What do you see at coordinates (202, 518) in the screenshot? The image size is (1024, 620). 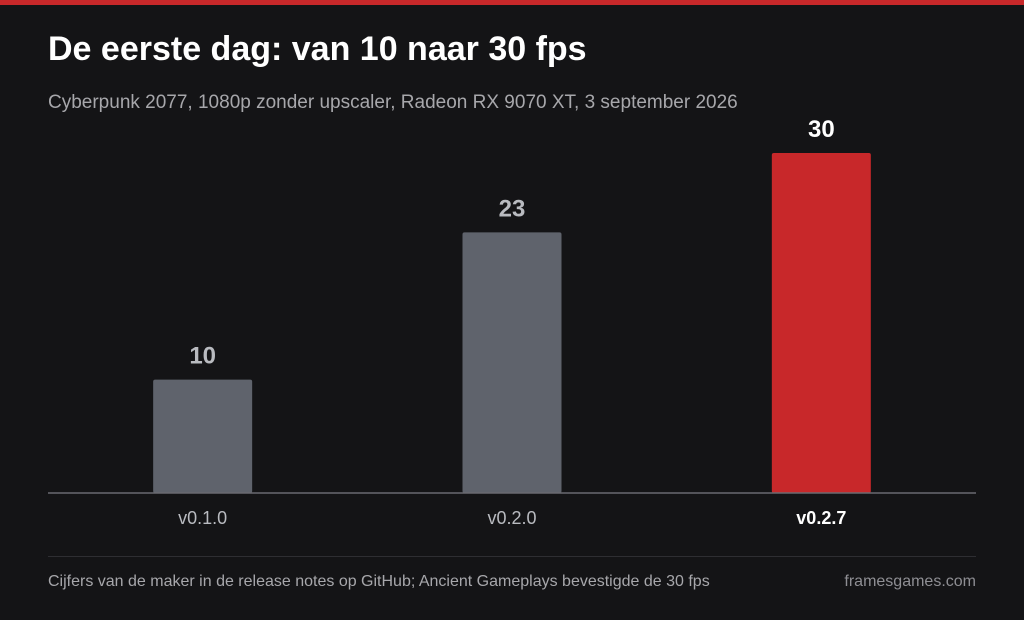 I see `x-tick-label: v0.1.0` at bounding box center [202, 518].